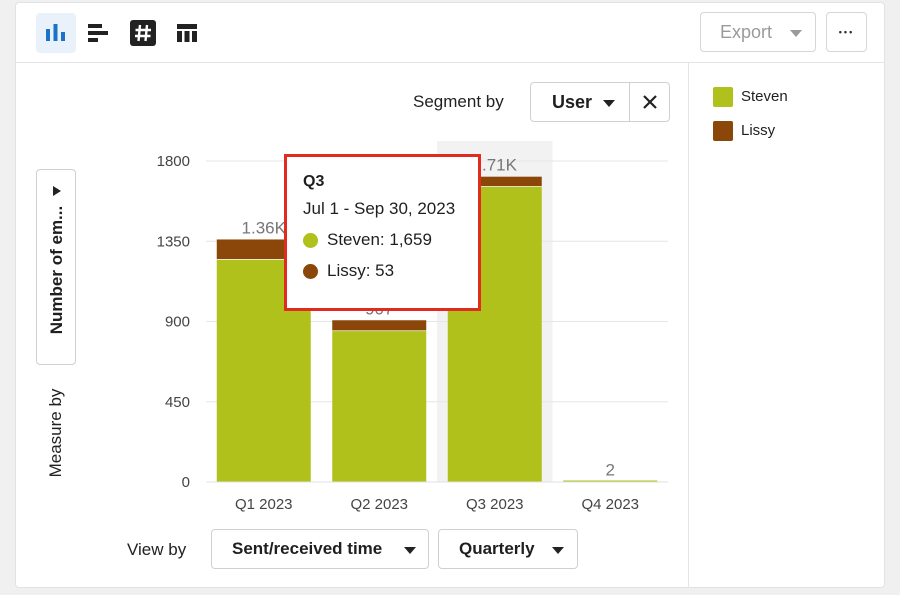 This screenshot has height=595, width=900. Describe the element at coordinates (723, 97) in the screenshot. I see `legend-swatch-steven` at that location.